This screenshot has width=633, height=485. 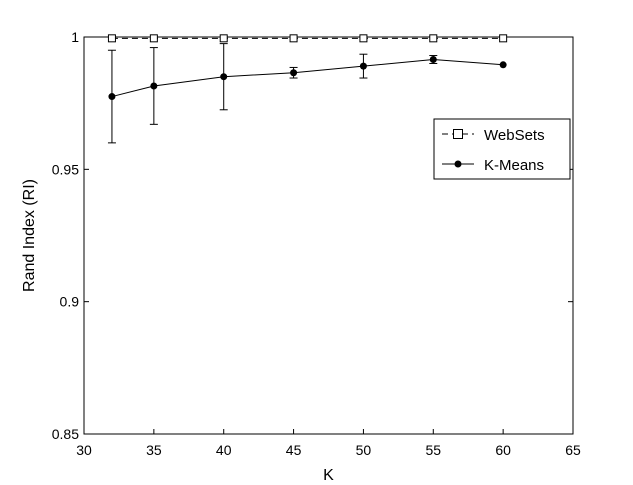 I want to click on y-axis-label: Rand Index (RI), so click(x=29, y=235).